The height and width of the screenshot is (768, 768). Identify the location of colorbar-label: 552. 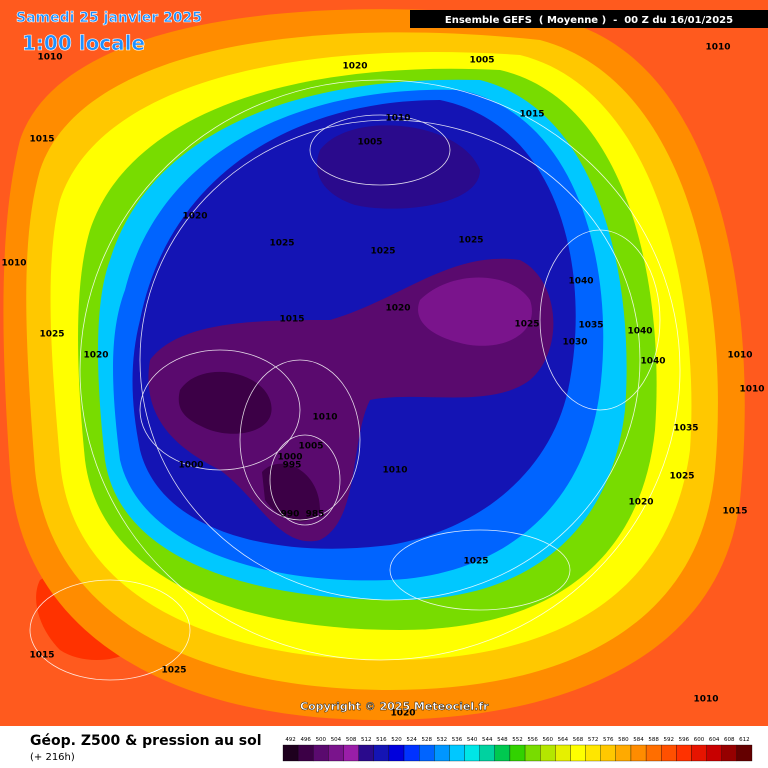
(517, 740).